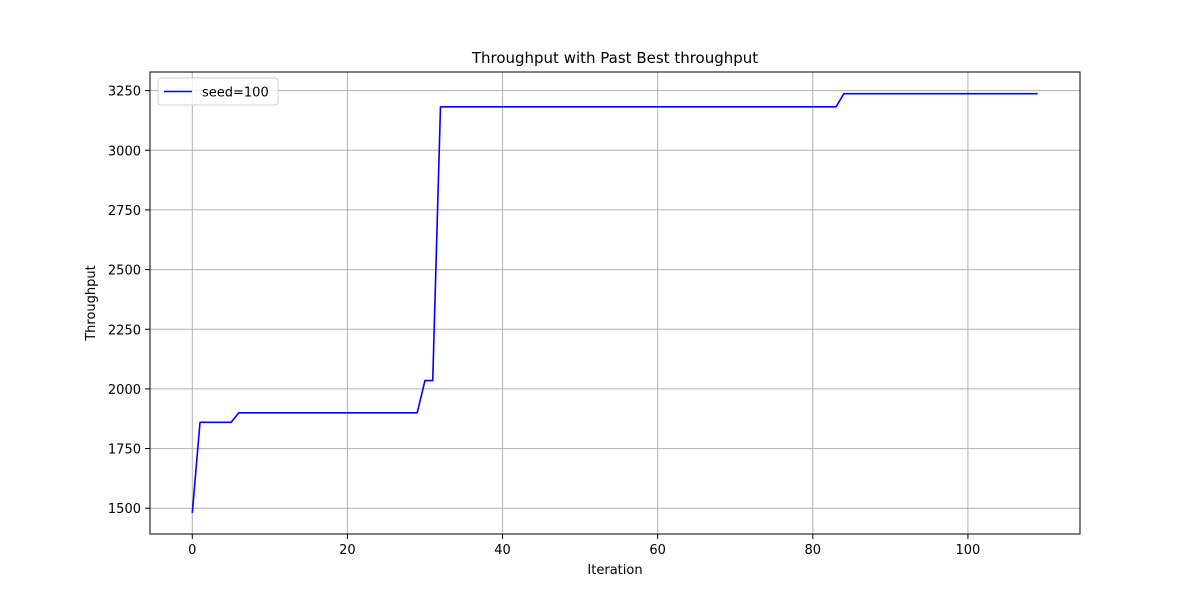 The width and height of the screenshot is (1200, 605). I want to click on x-axis-label: Iteration, so click(614, 570).